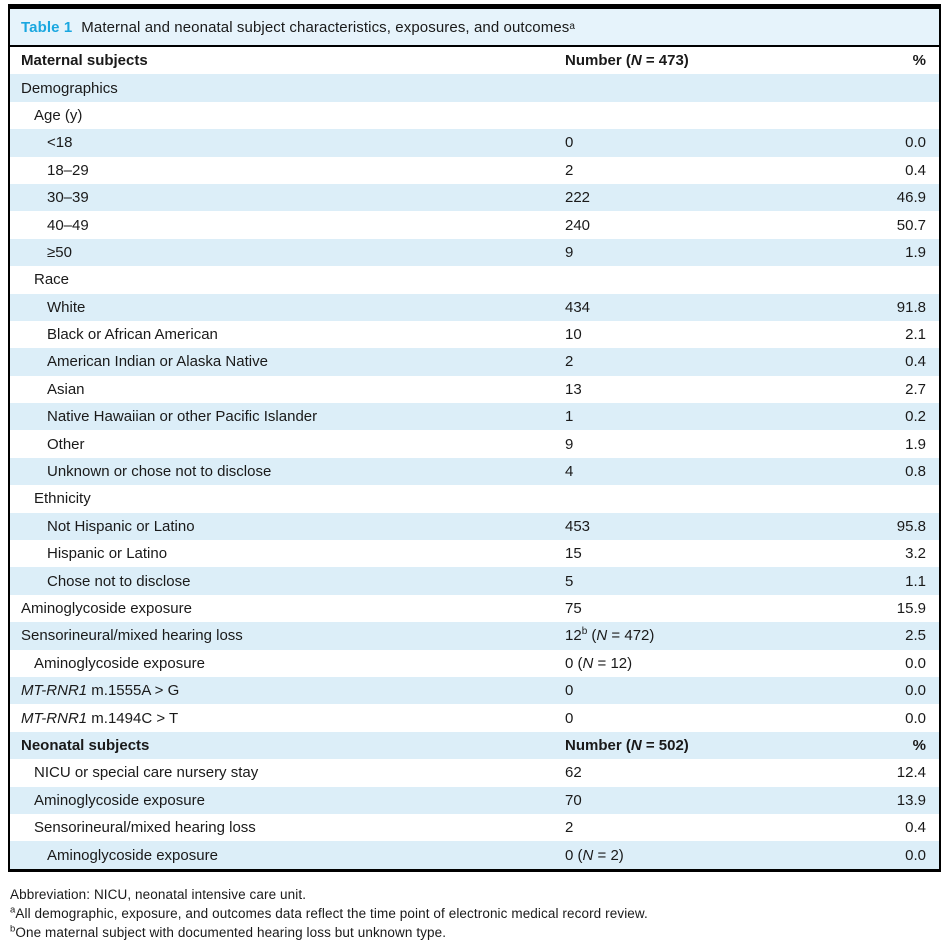 The image size is (951, 942). What do you see at coordinates (598, 745) in the screenshot?
I see `row-number: Number (` at bounding box center [598, 745].